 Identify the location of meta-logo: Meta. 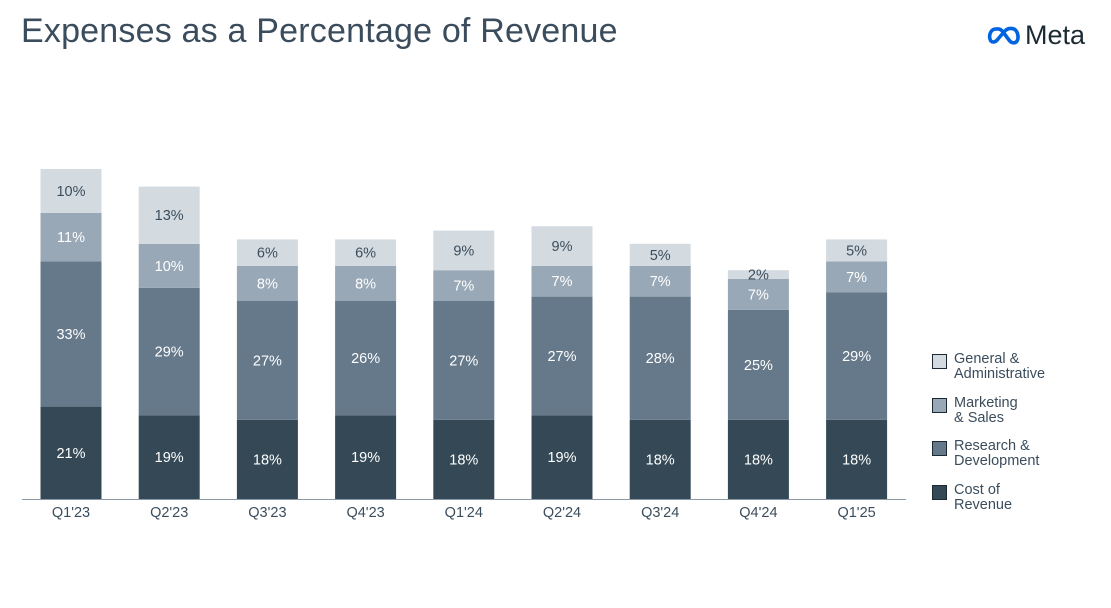
(1036, 35).